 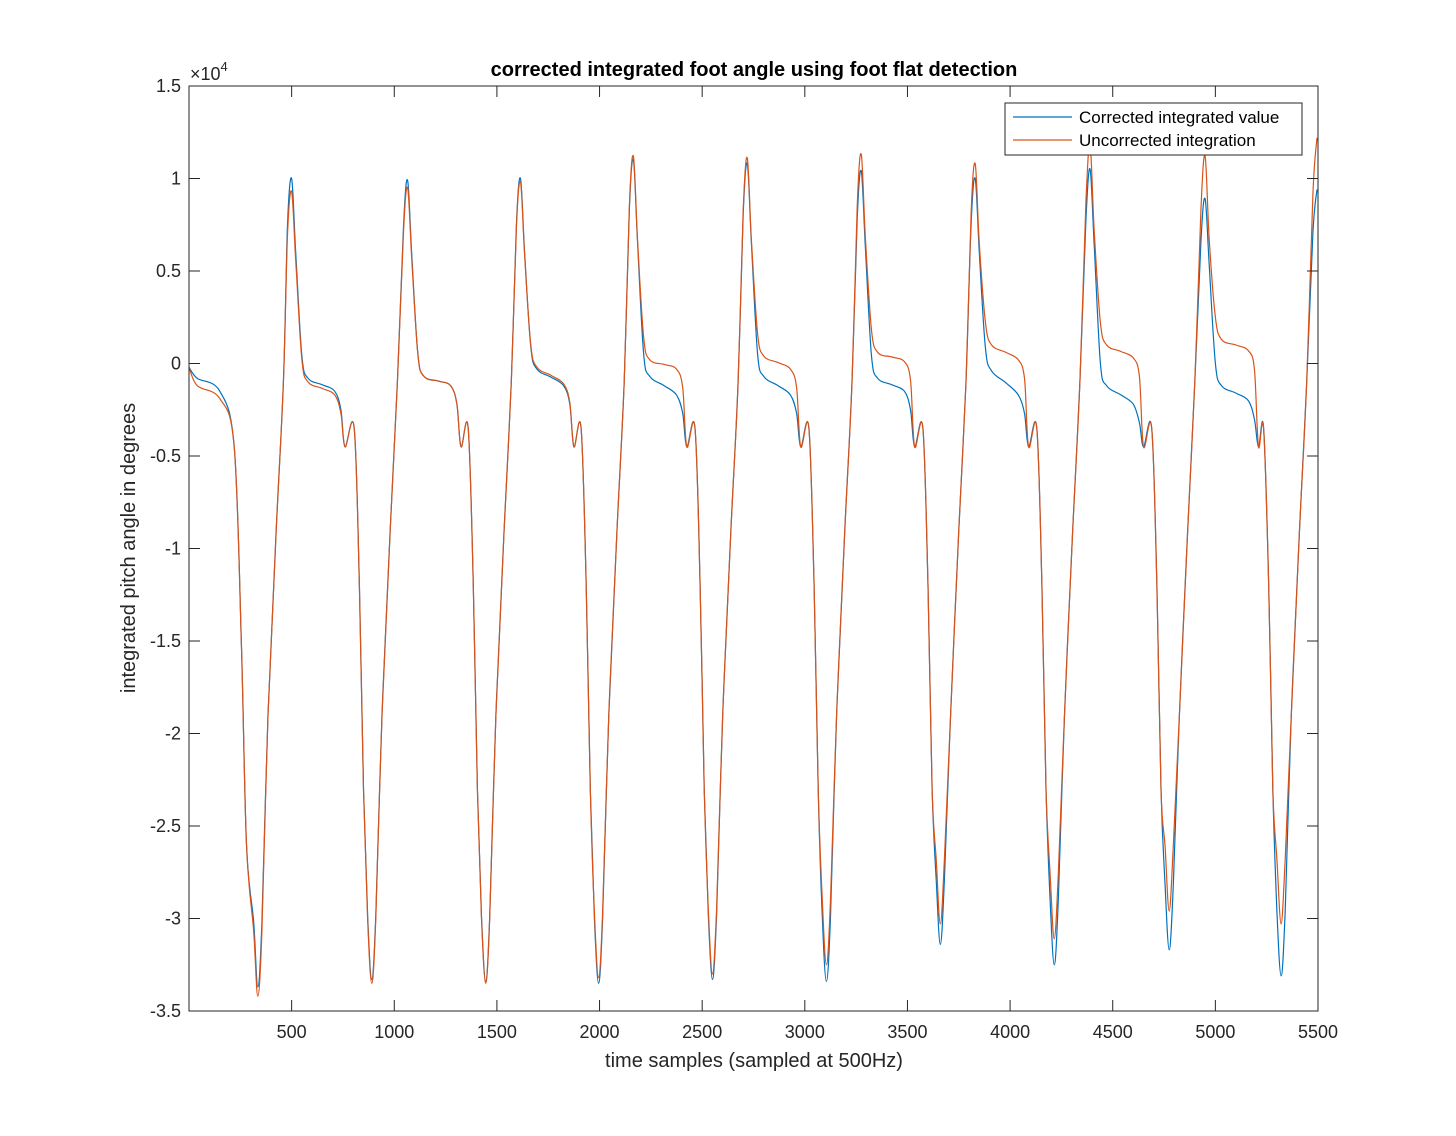 What do you see at coordinates (176, 364) in the screenshot?
I see `y-tick-label: 0` at bounding box center [176, 364].